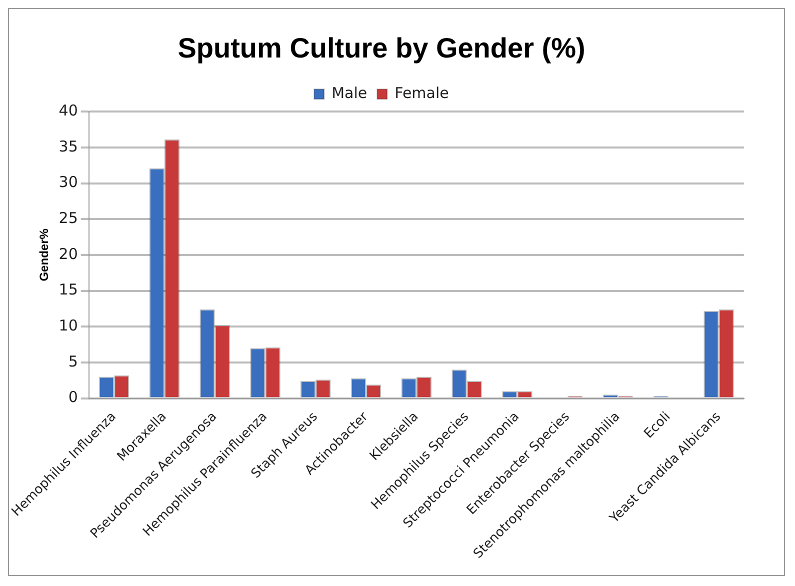 Image resolution: width=795 pixels, height=586 pixels. I want to click on y-tick-label: 35, so click(68, 146).